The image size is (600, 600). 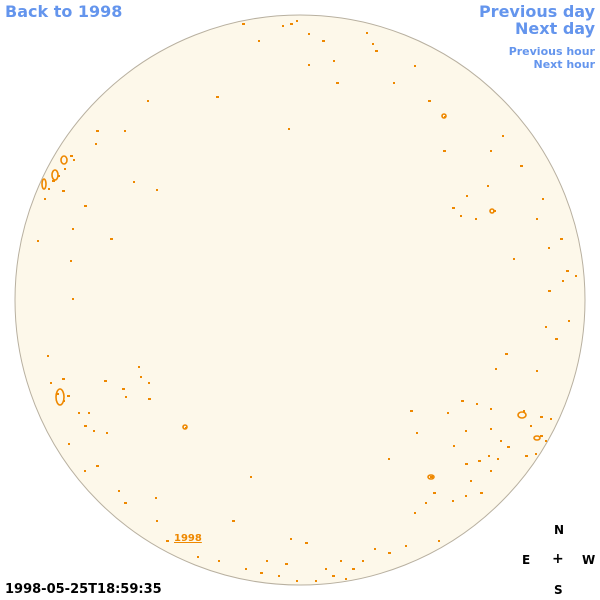 What do you see at coordinates (564, 64) in the screenshot?
I see `next-hour-link: Next hour` at bounding box center [564, 64].